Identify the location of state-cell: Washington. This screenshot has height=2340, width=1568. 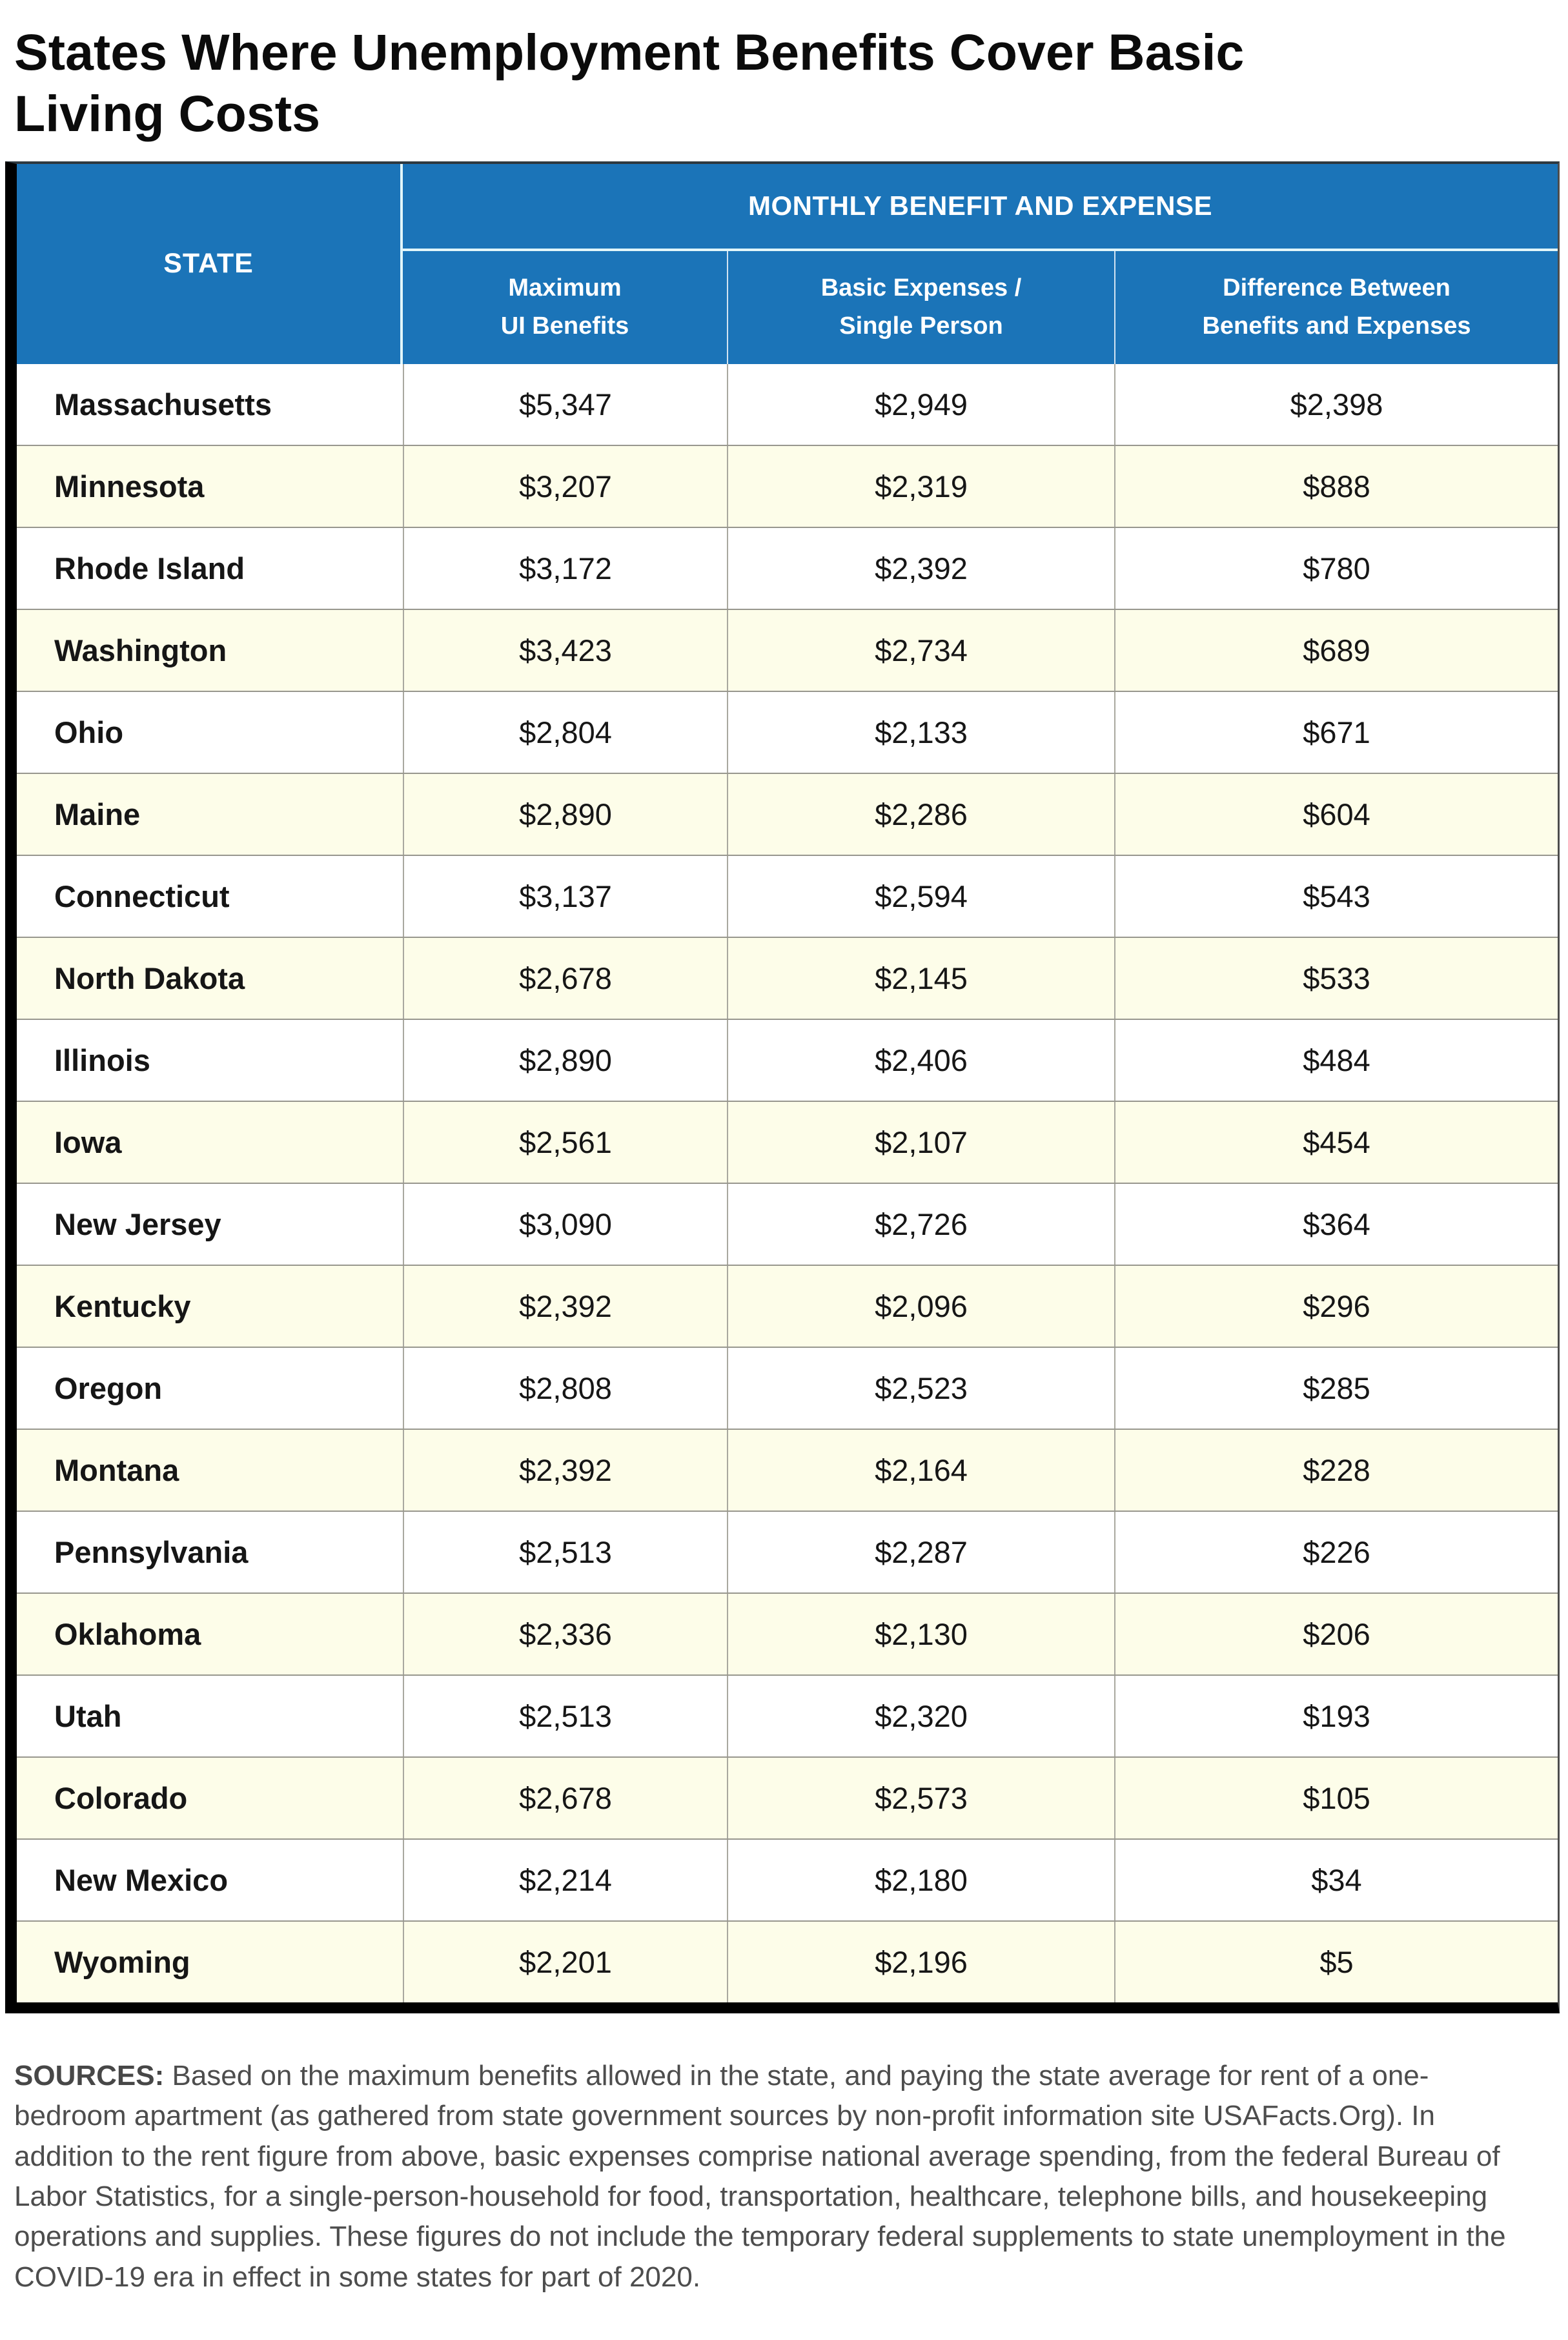
(140, 650).